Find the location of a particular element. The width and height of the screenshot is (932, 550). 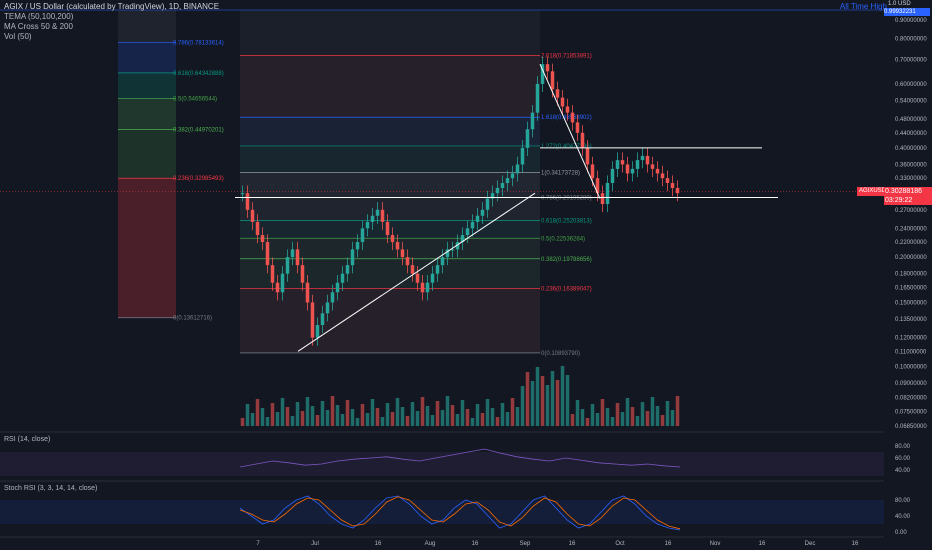

indicator-volume: Vol (50) is located at coordinates (18, 36).